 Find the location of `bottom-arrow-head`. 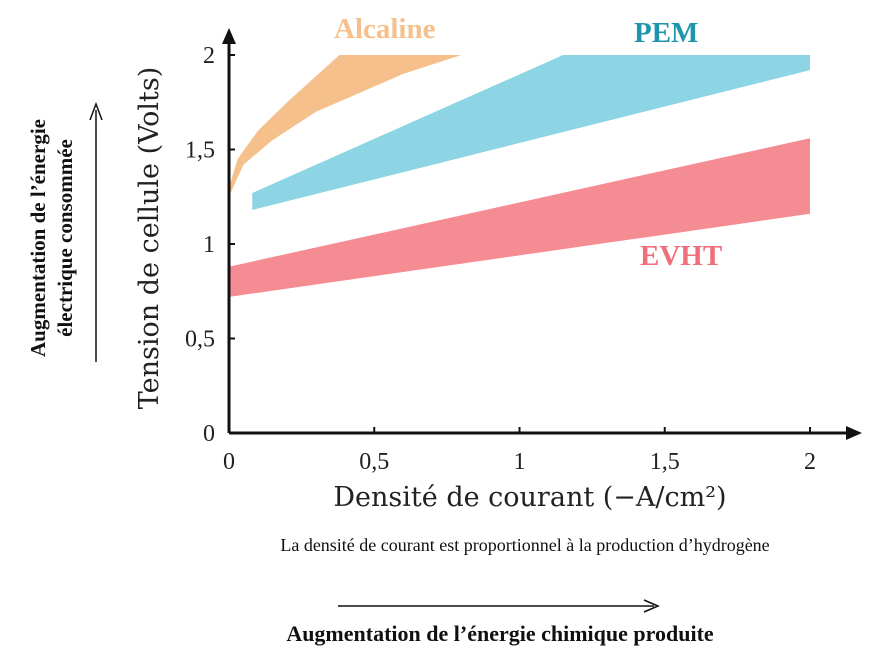

bottom-arrow-head is located at coordinates (651, 606).